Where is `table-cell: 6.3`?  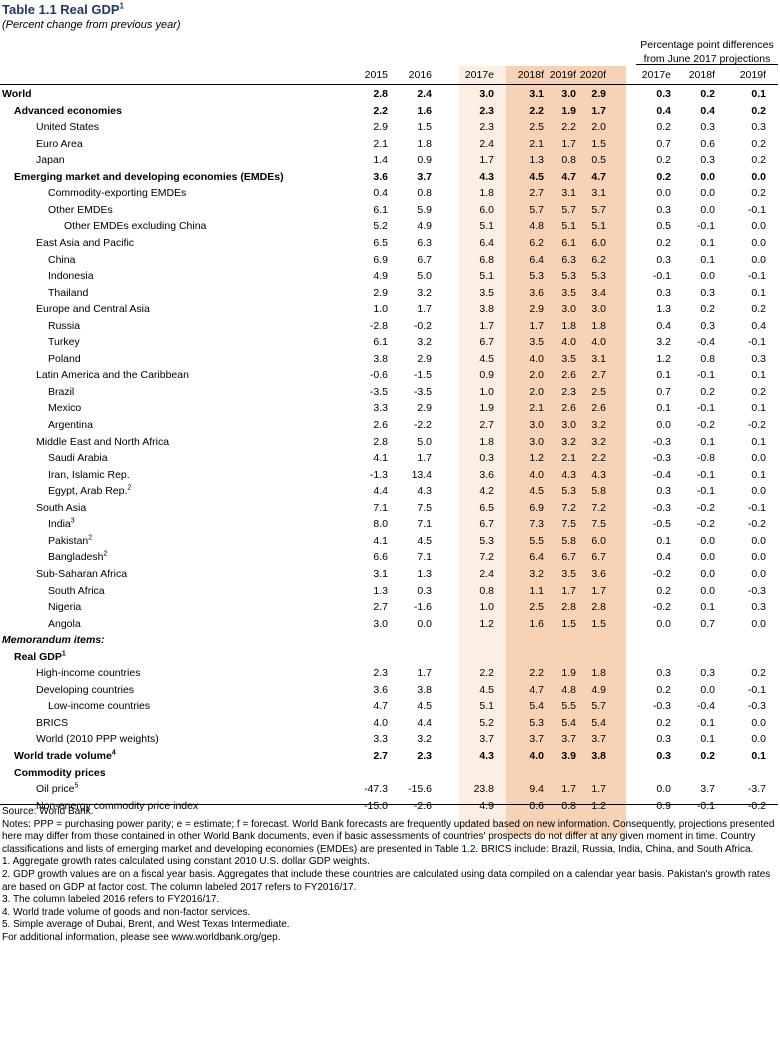 table-cell: 6.3 is located at coordinates (424, 242).